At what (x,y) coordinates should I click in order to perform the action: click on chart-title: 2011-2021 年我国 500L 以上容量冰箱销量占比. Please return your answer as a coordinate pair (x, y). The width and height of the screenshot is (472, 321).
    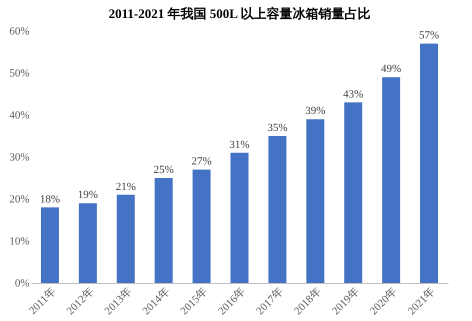
    Looking at the image, I should click on (239, 13).